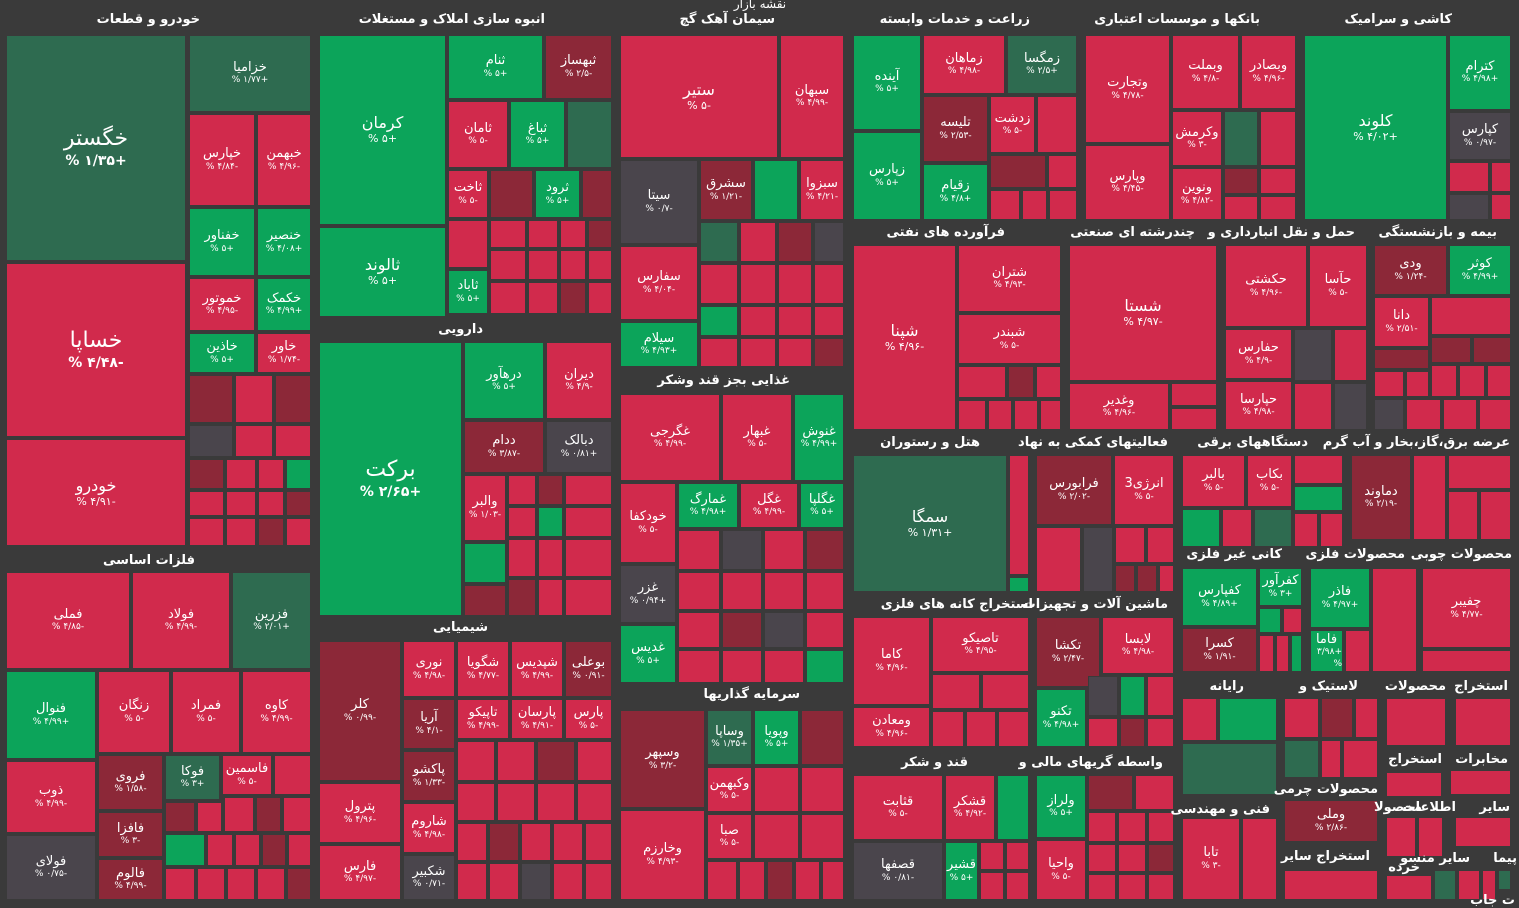 The image size is (1519, 908). Describe the element at coordinates (1197, 138) in the screenshot. I see `tile-وکرمش: وکرمش -۳ %` at that location.